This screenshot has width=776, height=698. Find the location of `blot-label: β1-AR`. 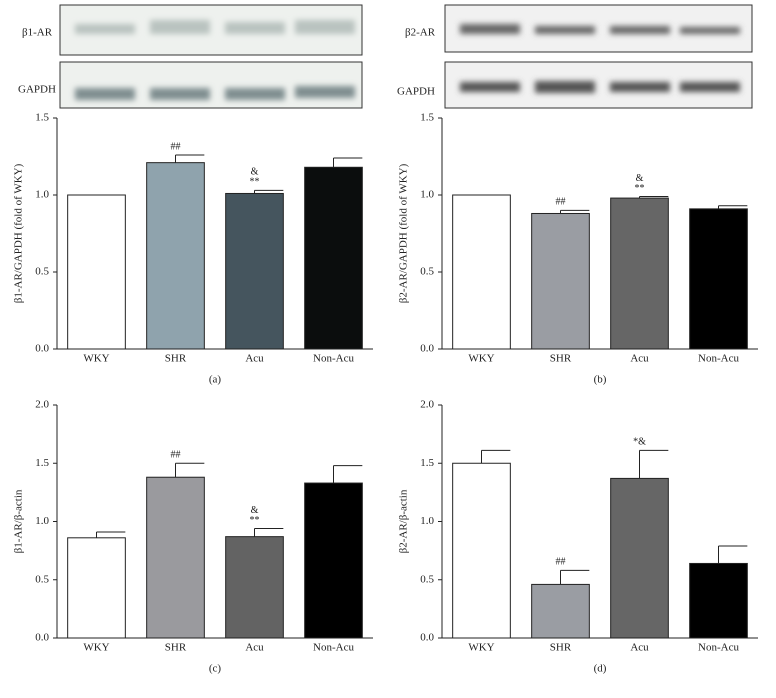

blot-label: β1-AR is located at coordinates (37, 33).